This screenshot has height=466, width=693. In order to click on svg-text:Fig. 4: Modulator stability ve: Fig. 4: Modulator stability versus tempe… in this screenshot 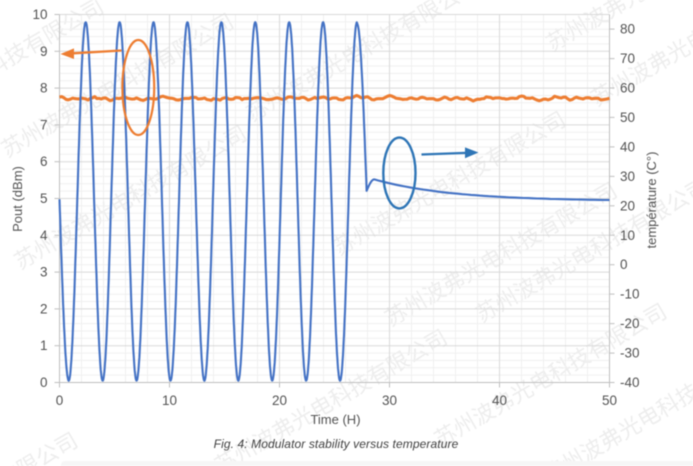, I will do `click(336, 444)`.